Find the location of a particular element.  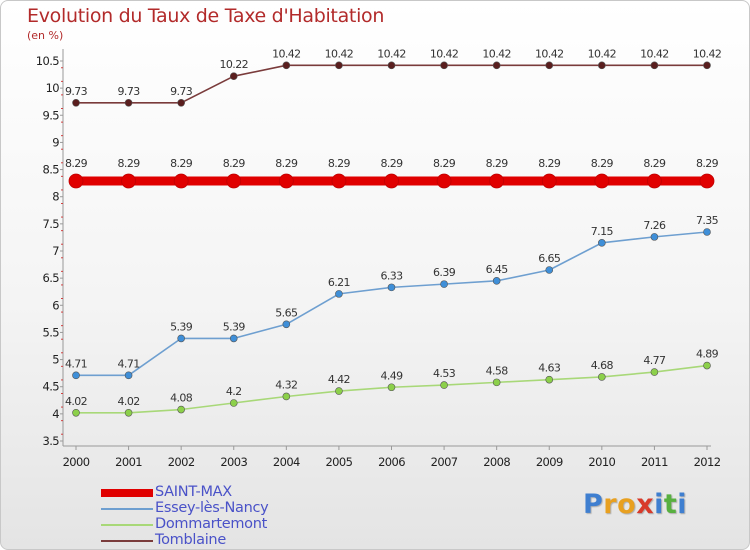

data-label-2: 4.32 is located at coordinates (286, 384).